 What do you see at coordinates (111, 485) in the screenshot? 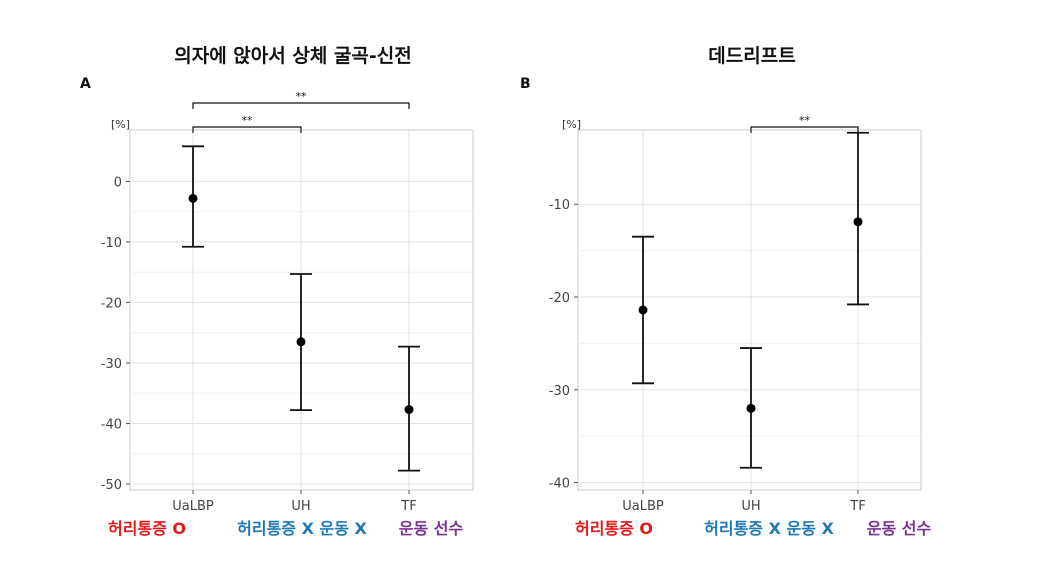
I see `y-tick-label: -50` at bounding box center [111, 485].